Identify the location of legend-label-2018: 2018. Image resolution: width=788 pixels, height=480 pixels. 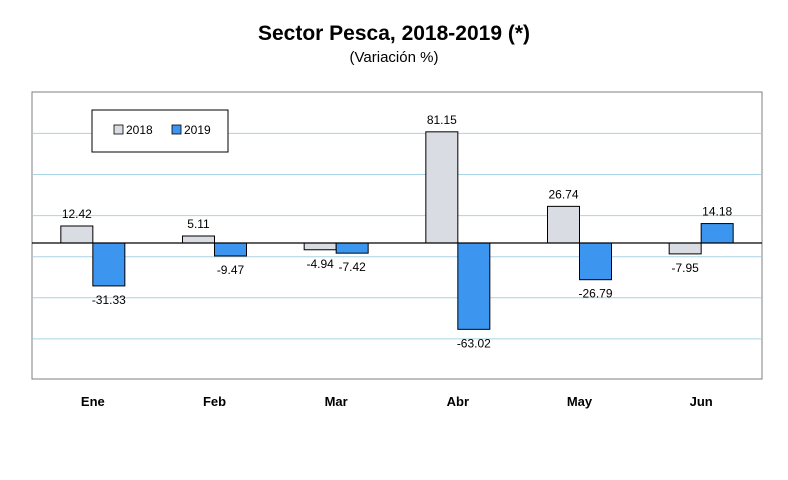
(139, 130).